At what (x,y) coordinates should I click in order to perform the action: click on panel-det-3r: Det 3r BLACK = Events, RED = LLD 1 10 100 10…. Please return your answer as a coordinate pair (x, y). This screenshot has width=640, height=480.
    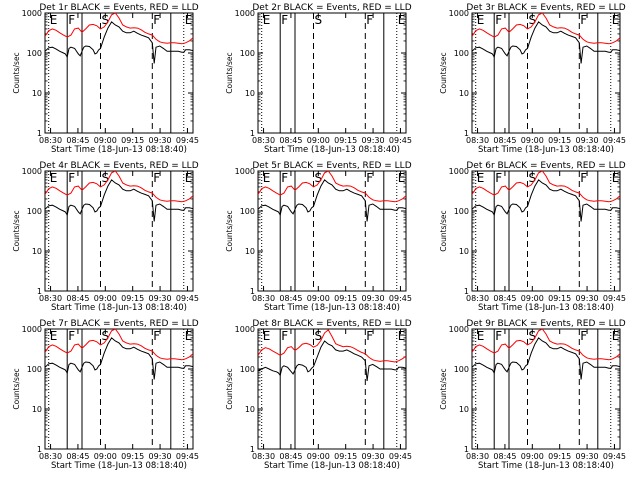
    Looking at the image, I should click on (532, 79).